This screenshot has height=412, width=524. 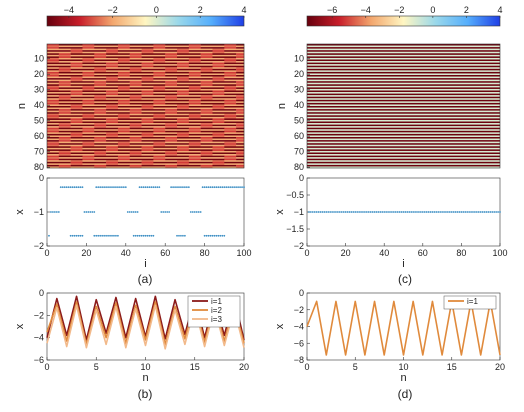 What do you see at coordinates (295, 229) in the screenshot?
I see `scatter-c-ytick-label: −1.5` at bounding box center [295, 229].